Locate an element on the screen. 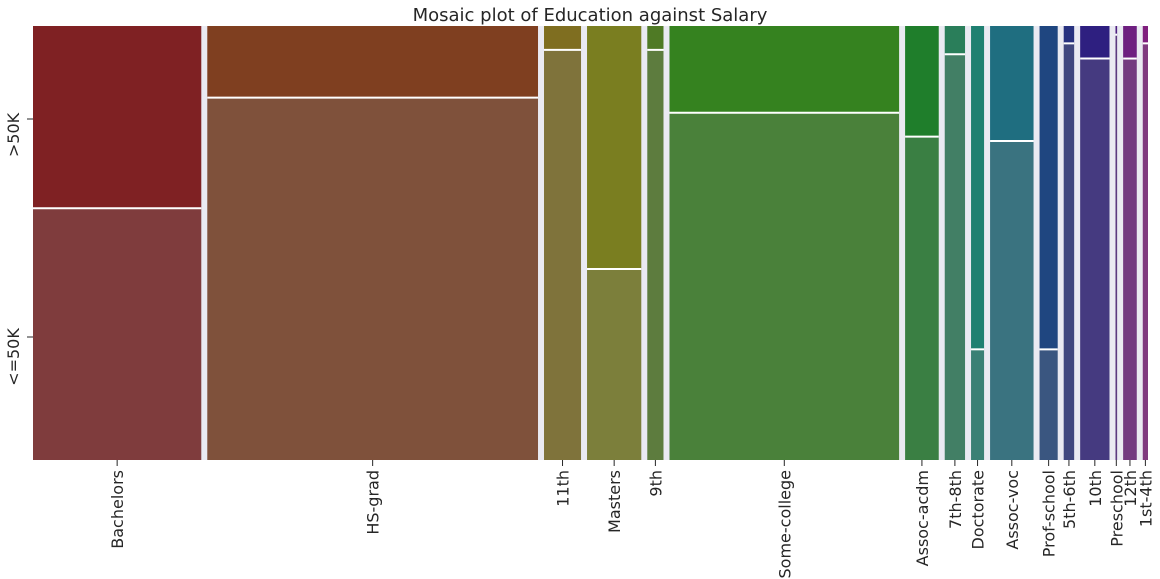  x-tick-label-5th-6th: 5th-6th is located at coordinates (1069, 499).